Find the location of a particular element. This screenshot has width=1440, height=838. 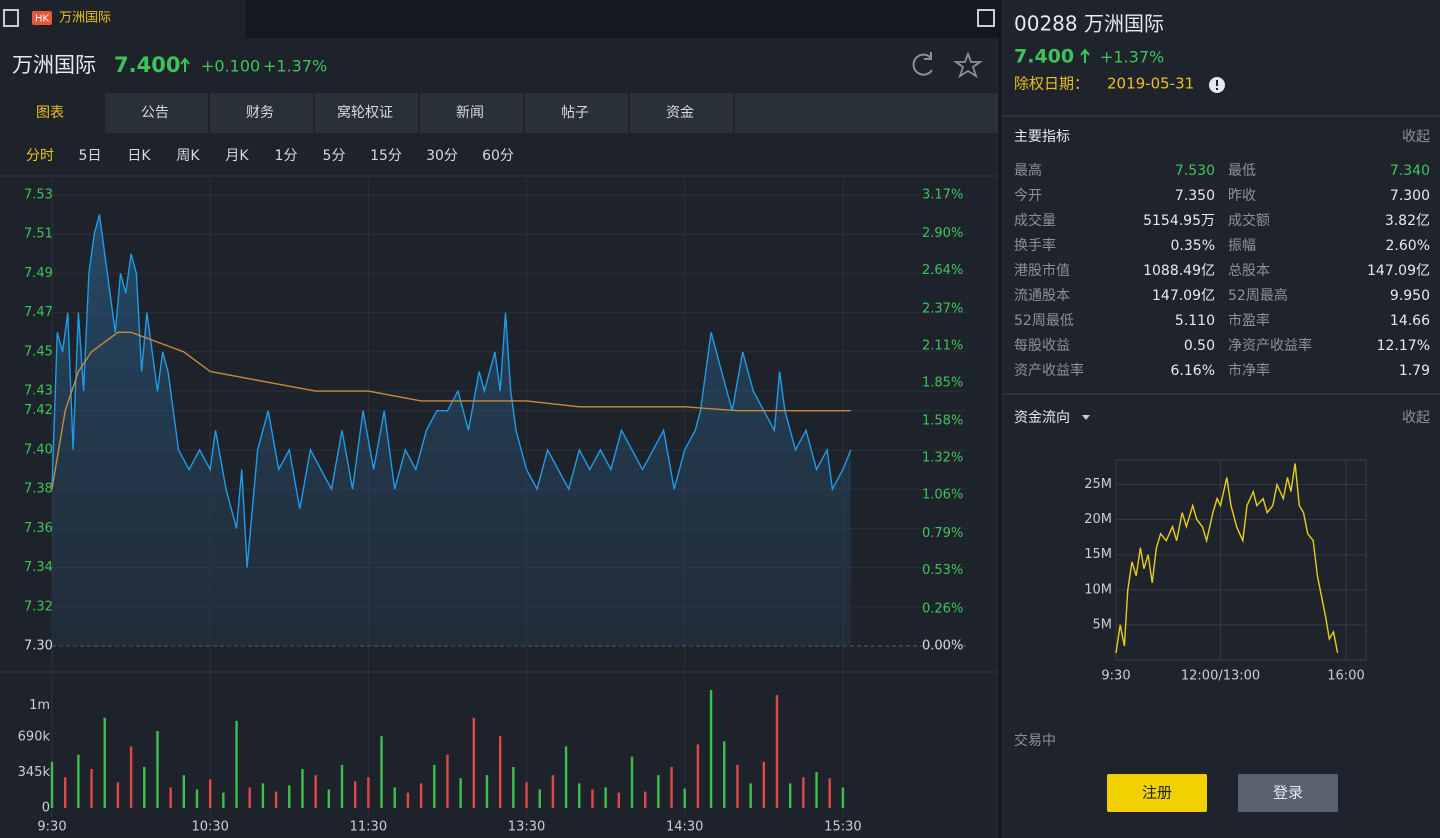

x-tick-label: 12:00/13:00 is located at coordinates (1220, 676).